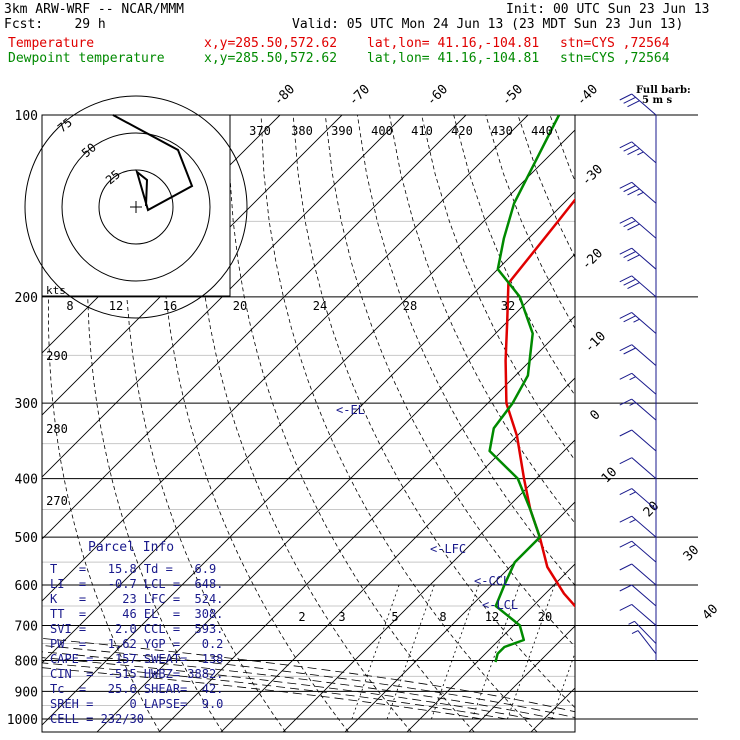 Image resolution: width=740 pixels, height=740 pixels. What do you see at coordinates (26, 692) in the screenshot?
I see `pressure-label-900: 900` at bounding box center [26, 692].